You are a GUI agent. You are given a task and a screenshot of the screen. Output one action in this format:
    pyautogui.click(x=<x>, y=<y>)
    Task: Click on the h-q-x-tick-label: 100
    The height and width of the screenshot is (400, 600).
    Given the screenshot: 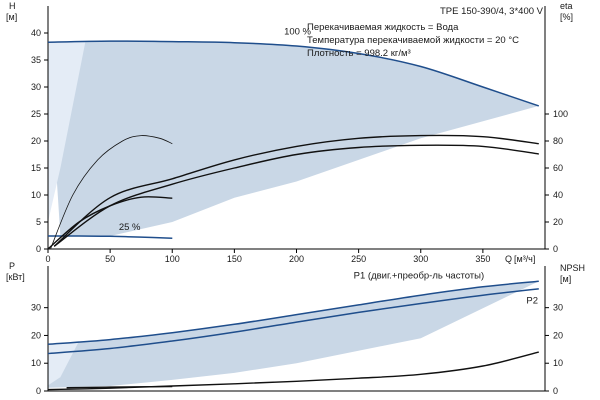 What is the action you would take?
    pyautogui.click(x=172, y=259)
    